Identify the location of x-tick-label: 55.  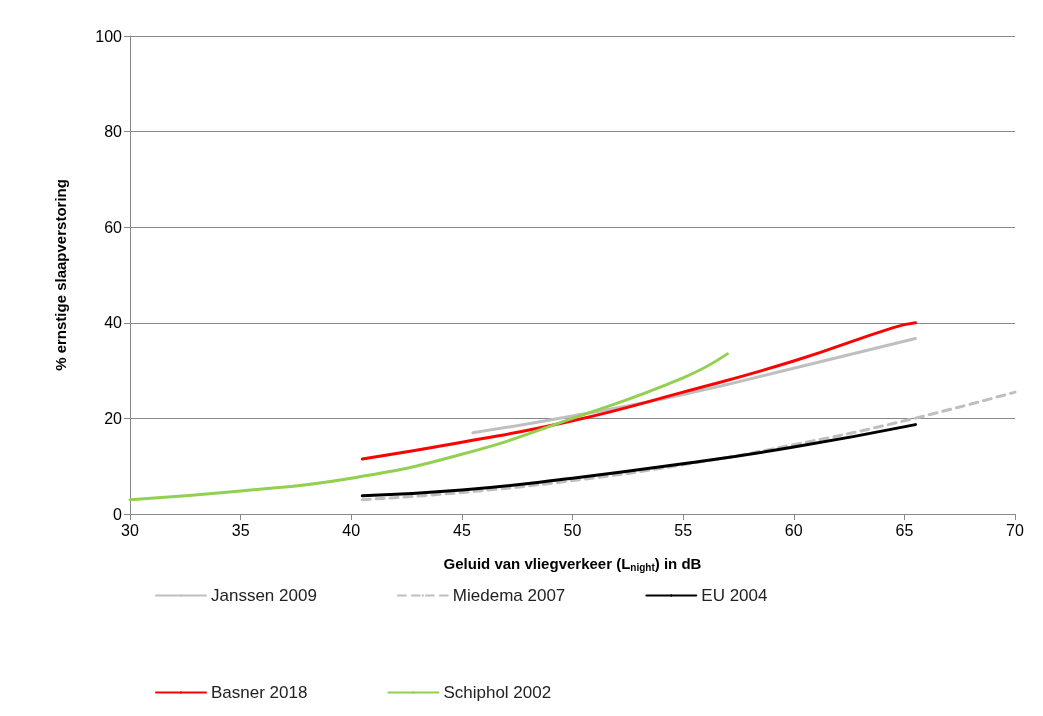
(683, 530).